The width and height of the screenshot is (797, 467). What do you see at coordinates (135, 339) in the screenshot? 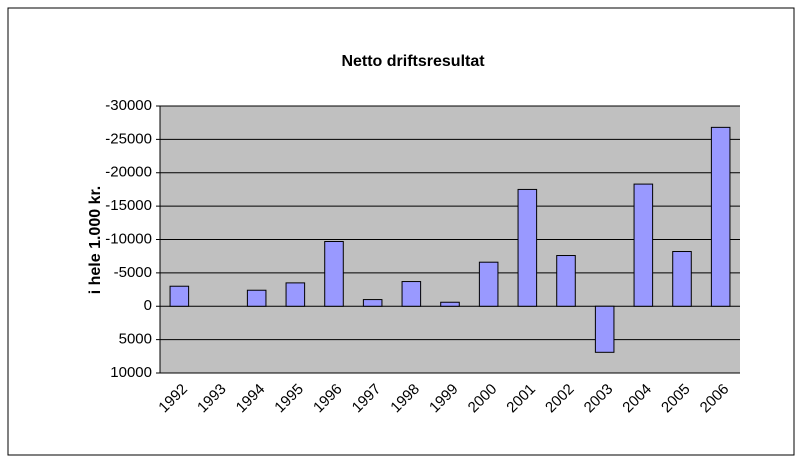
I see `y-tick-label: 5000` at bounding box center [135, 339].